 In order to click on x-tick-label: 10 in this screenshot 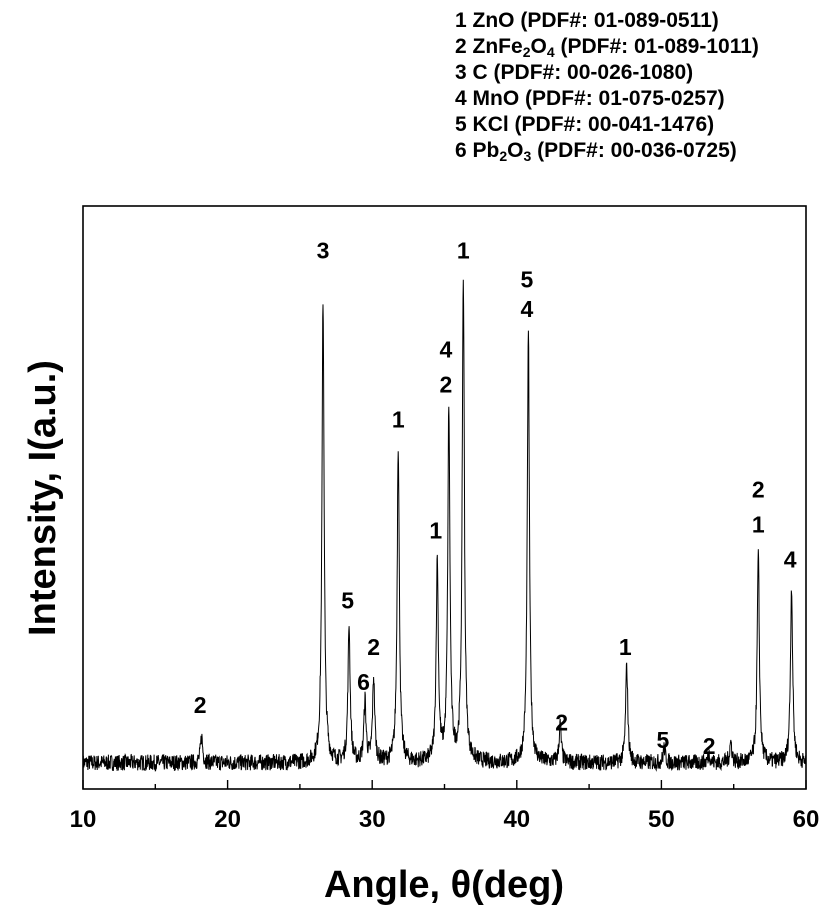, I will do `click(83, 819)`.